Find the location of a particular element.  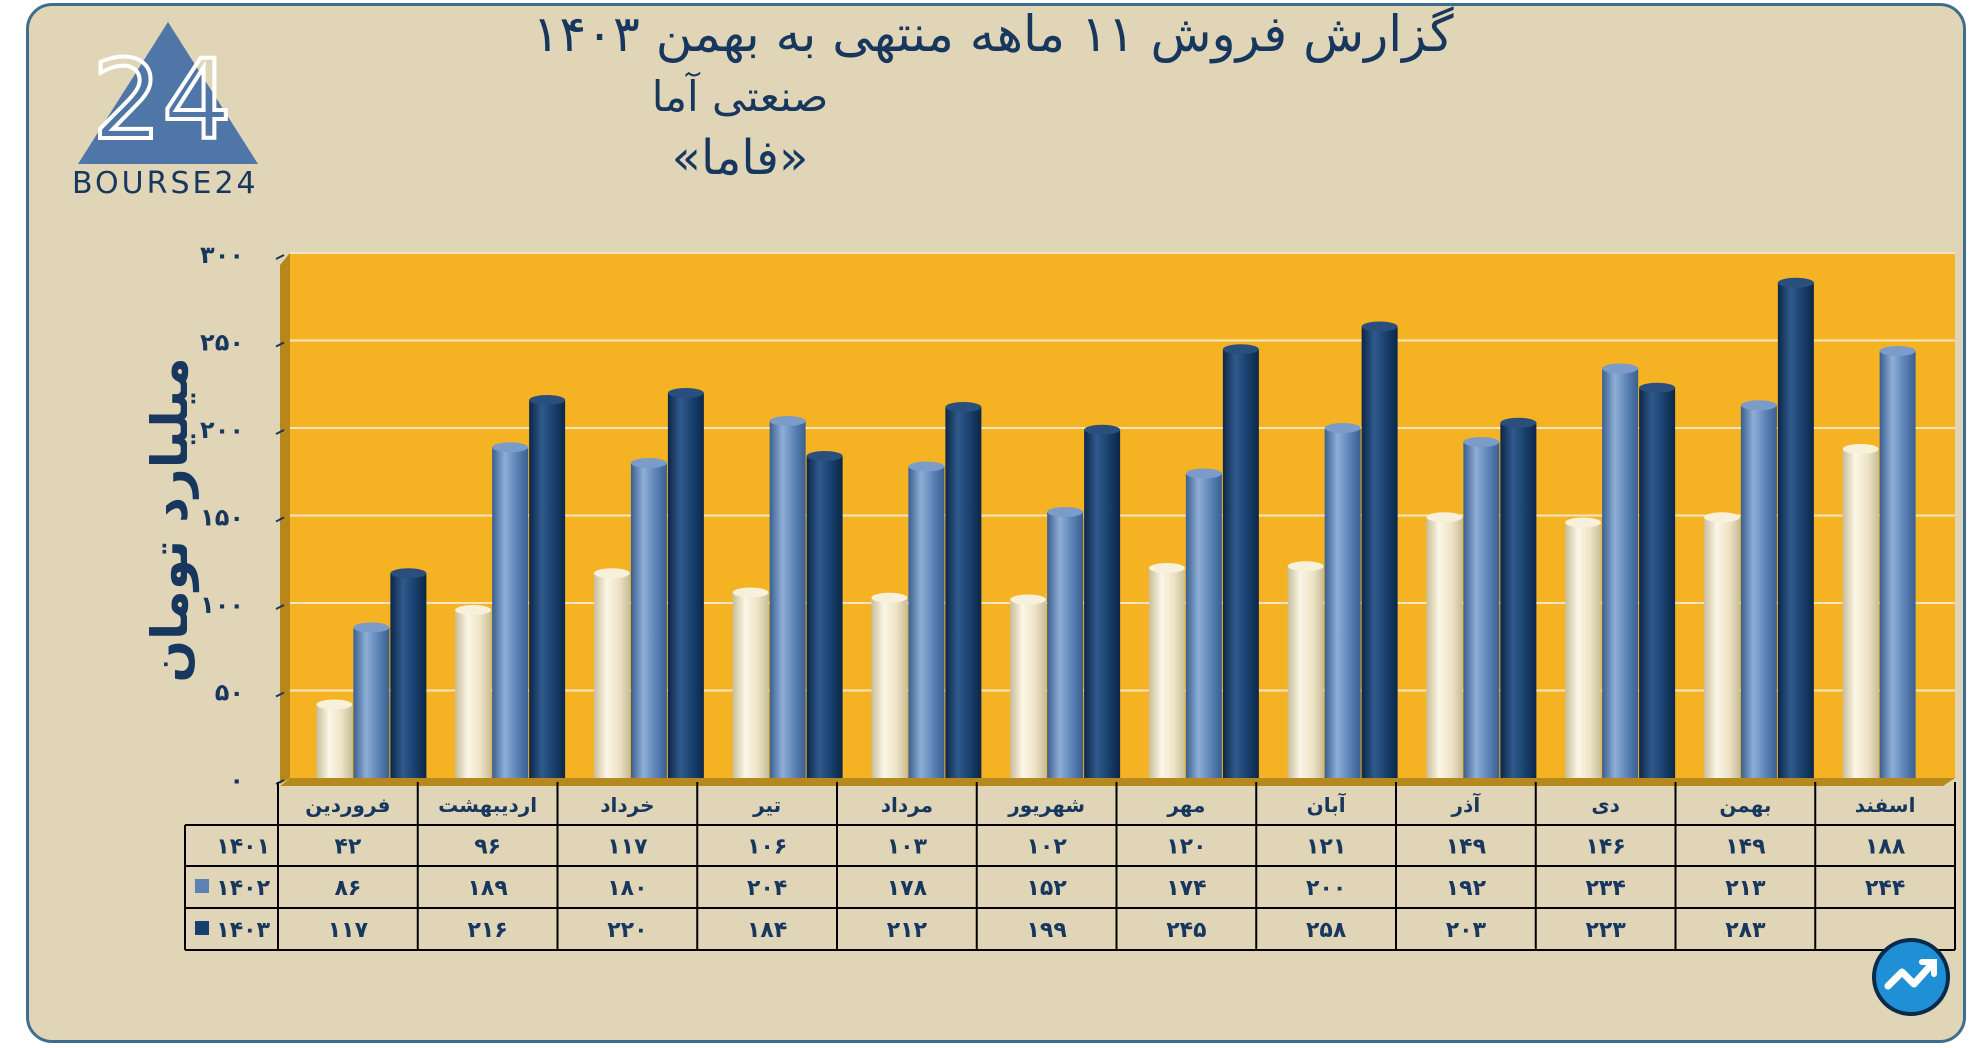

data-label: ۱۹۹ is located at coordinates (1046, 930).